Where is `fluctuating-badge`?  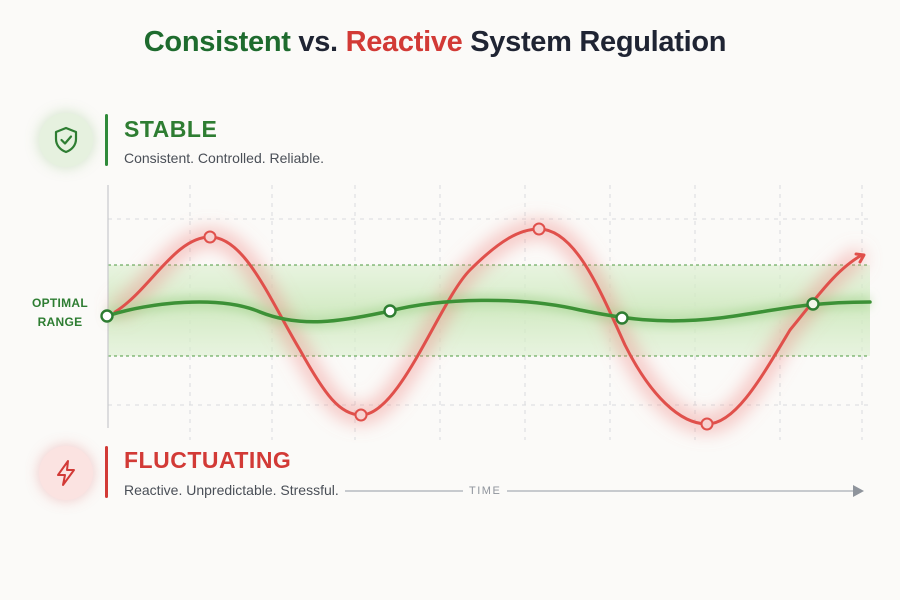
fluctuating-badge is located at coordinates (66, 473).